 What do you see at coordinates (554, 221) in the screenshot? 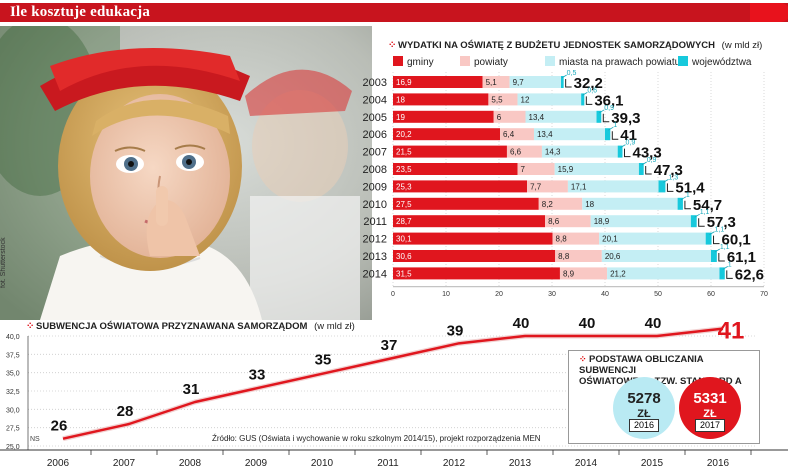
I see `bar-value-label: 8,6` at bounding box center [554, 221].